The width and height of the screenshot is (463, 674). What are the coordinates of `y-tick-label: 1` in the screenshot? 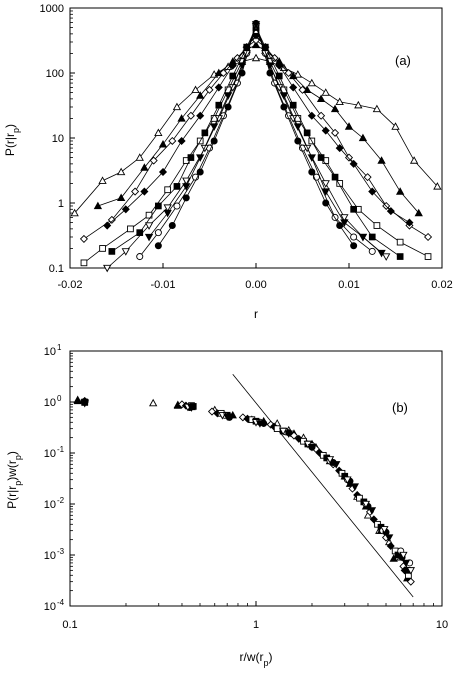 It's located at (61, 204).